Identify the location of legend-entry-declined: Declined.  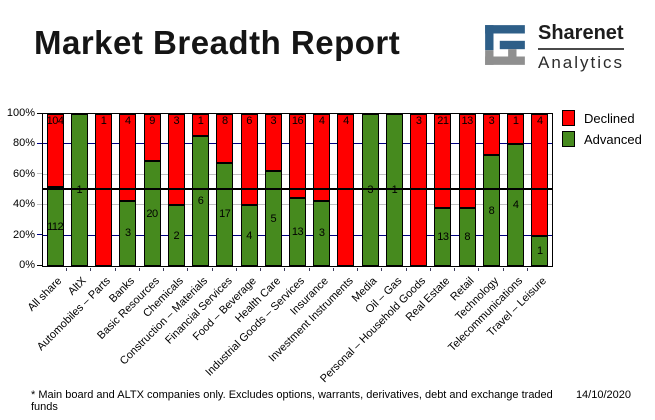
(602, 118).